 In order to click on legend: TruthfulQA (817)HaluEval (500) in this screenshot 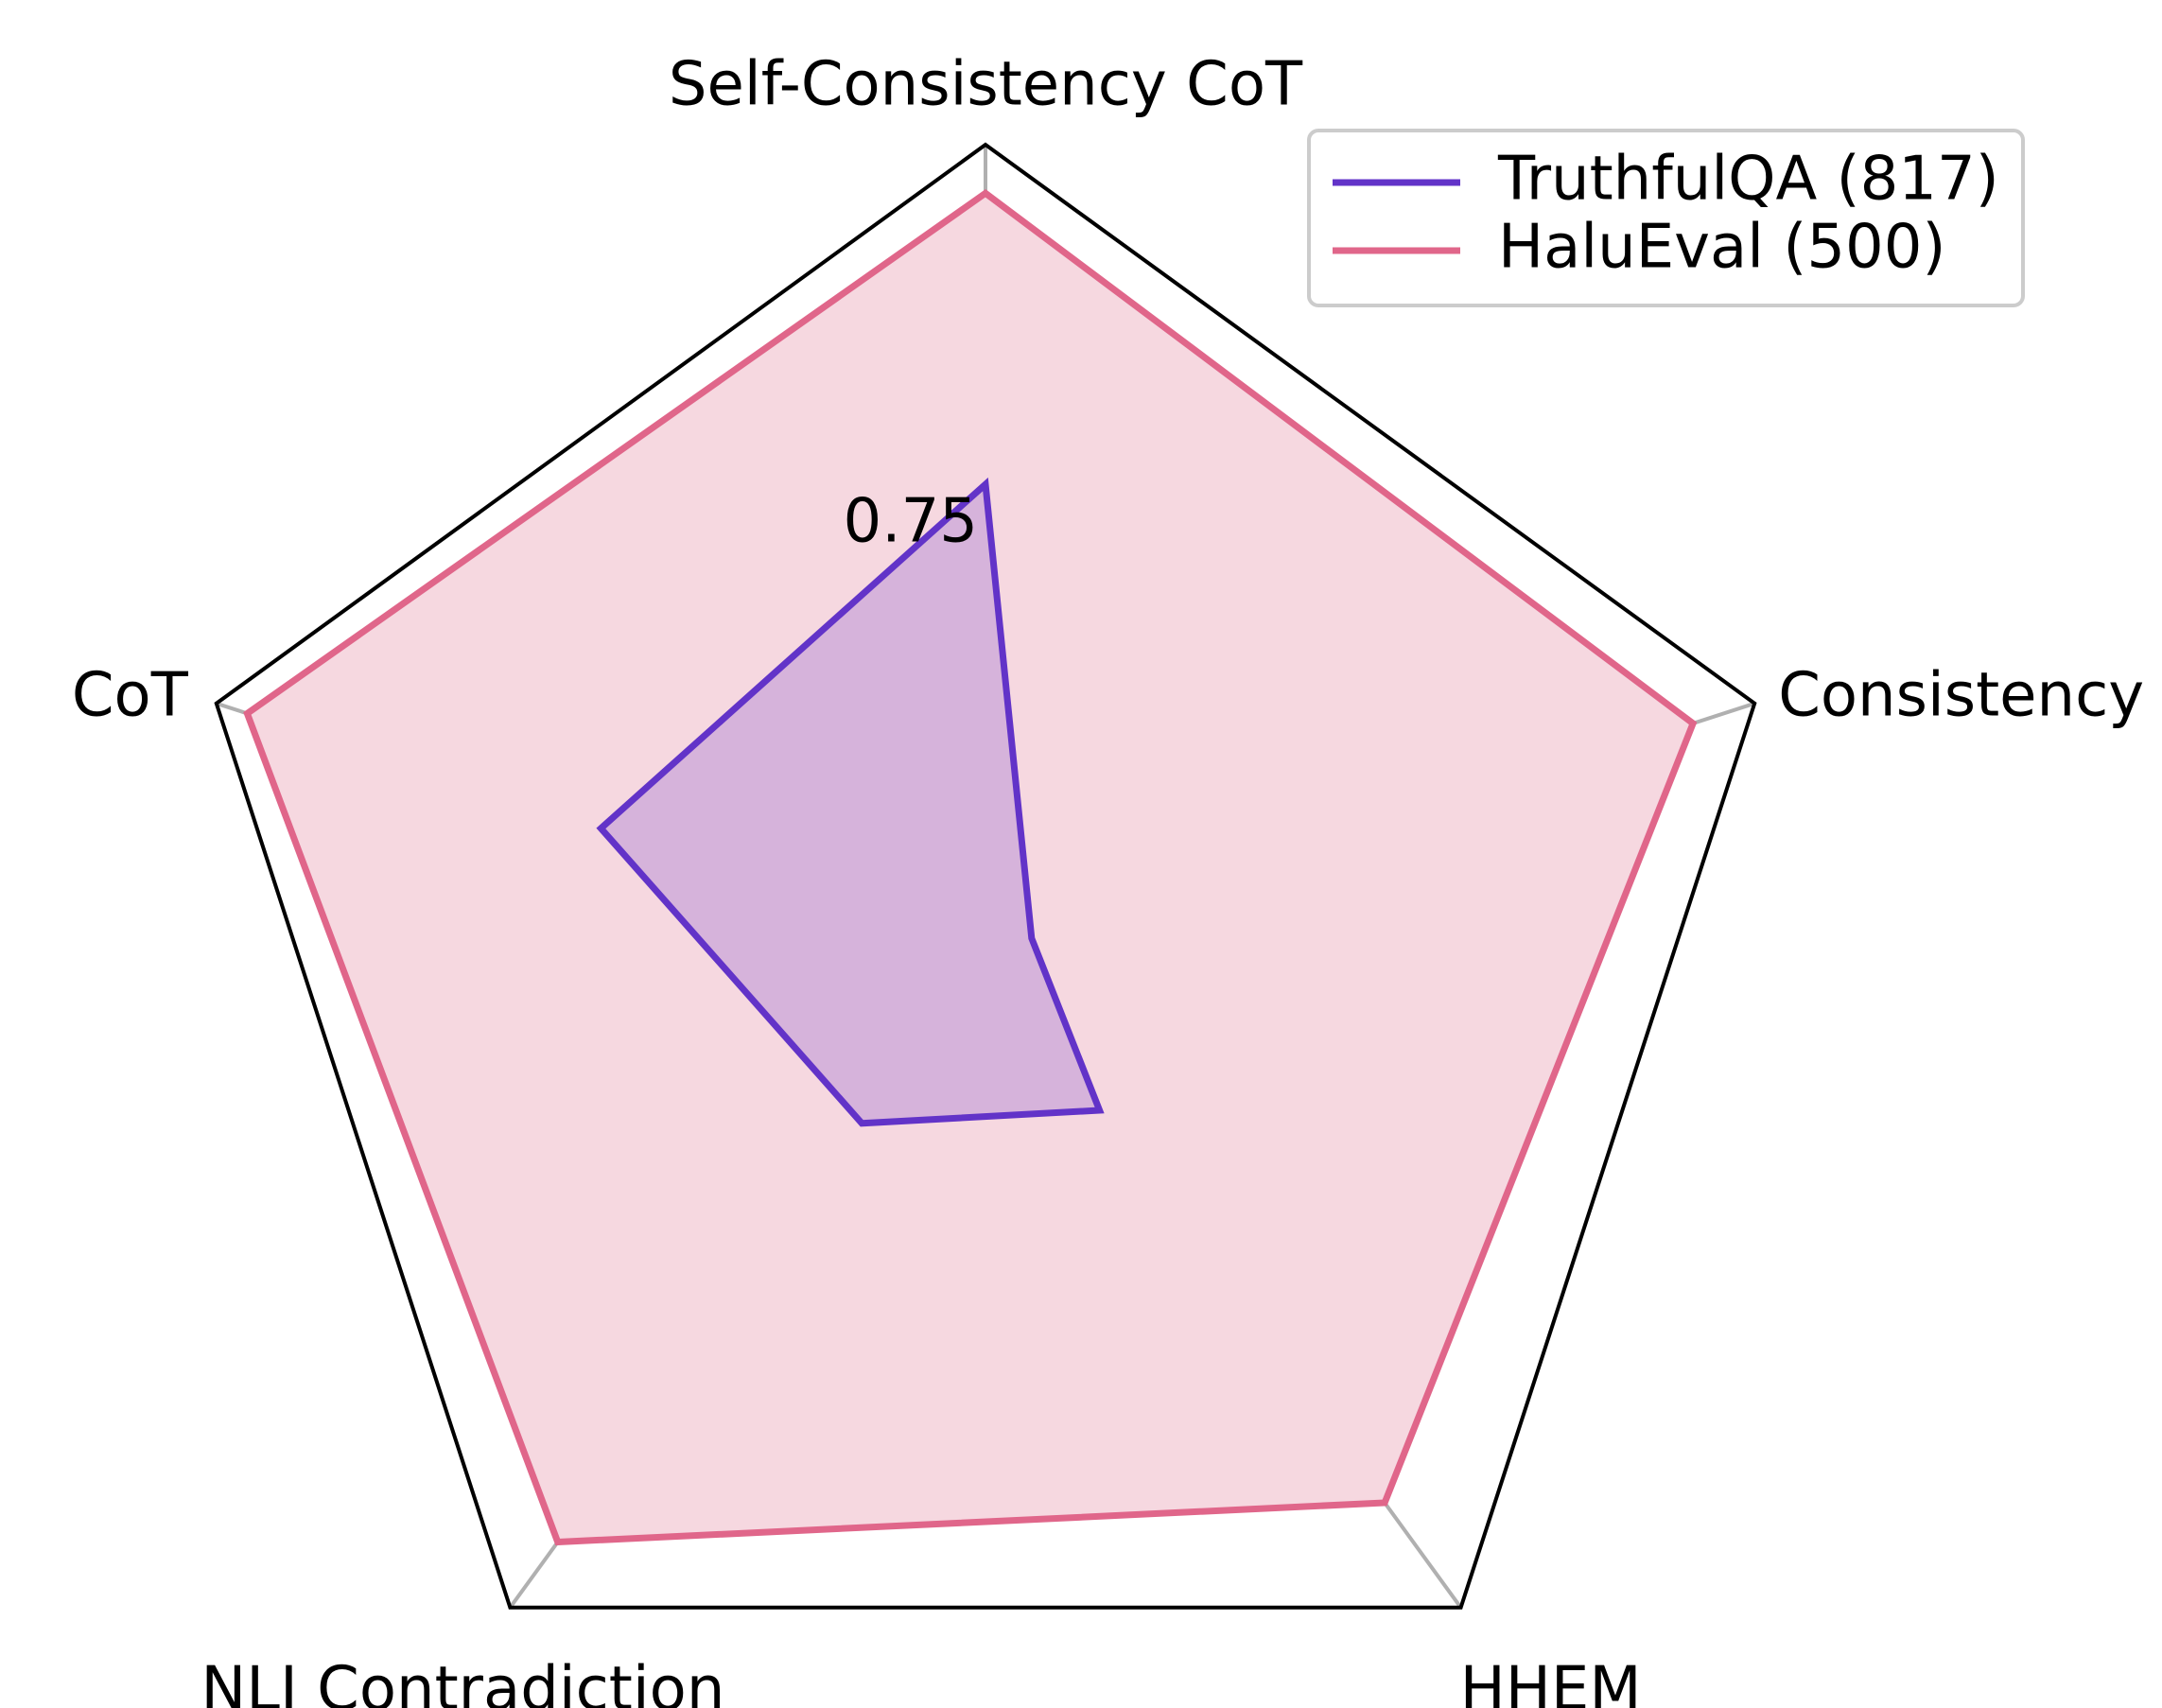, I will do `click(1666, 218)`.